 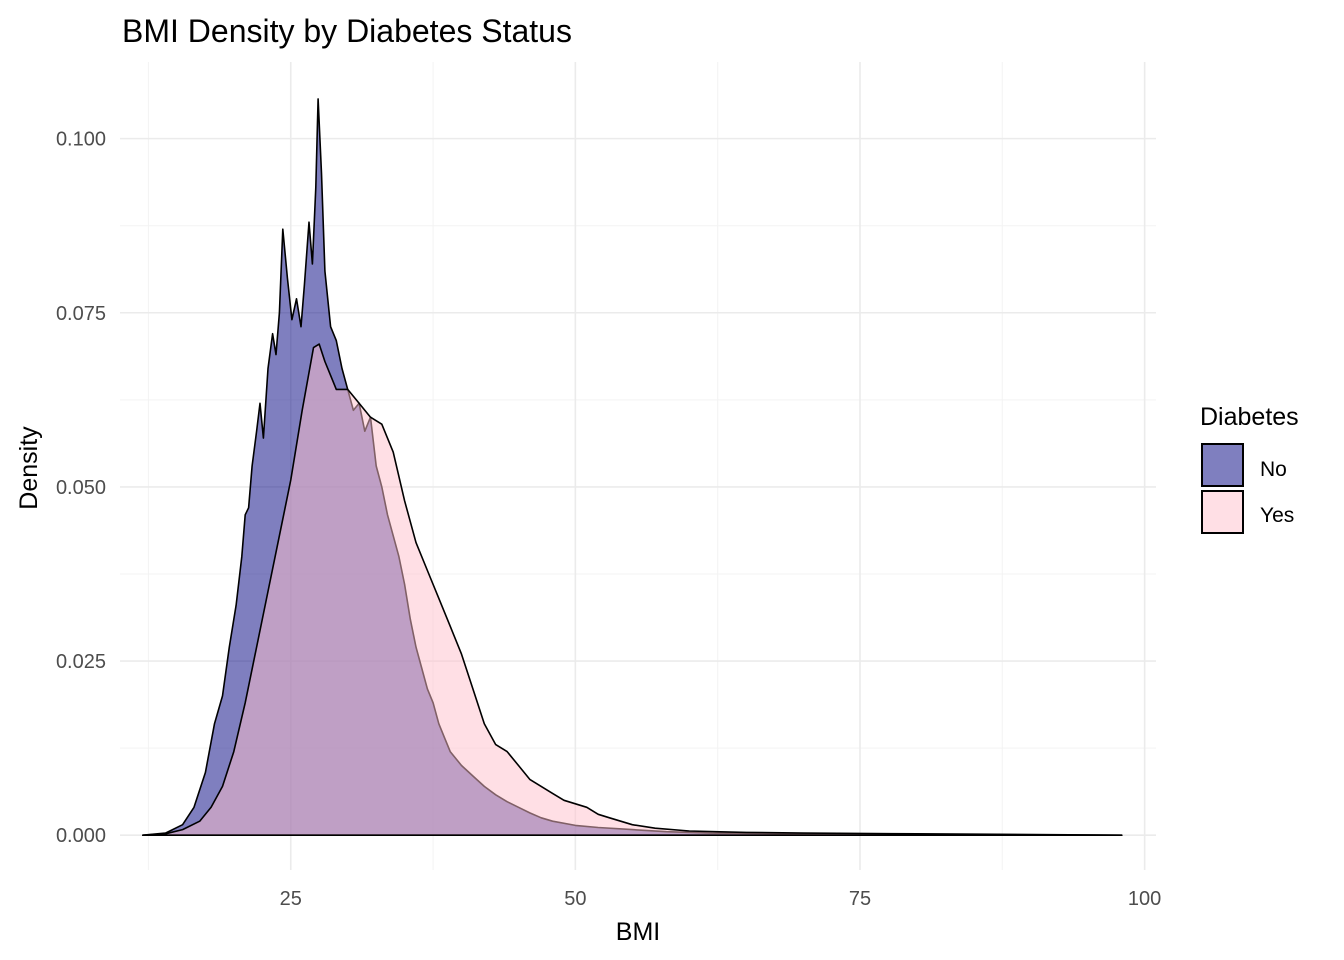 What do you see at coordinates (1249, 417) in the screenshot?
I see `legend-title: Diabetes` at bounding box center [1249, 417].